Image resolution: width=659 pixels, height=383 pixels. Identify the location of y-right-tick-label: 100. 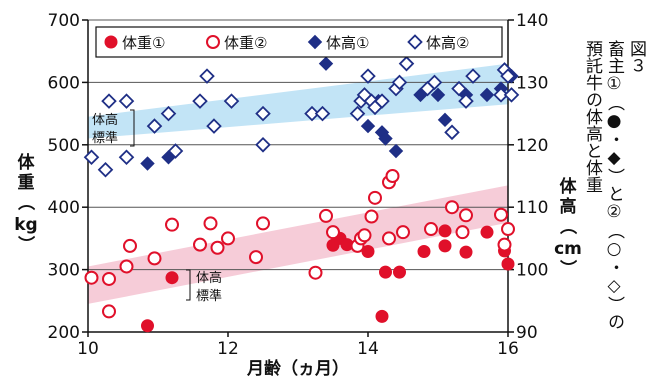
(532, 271).